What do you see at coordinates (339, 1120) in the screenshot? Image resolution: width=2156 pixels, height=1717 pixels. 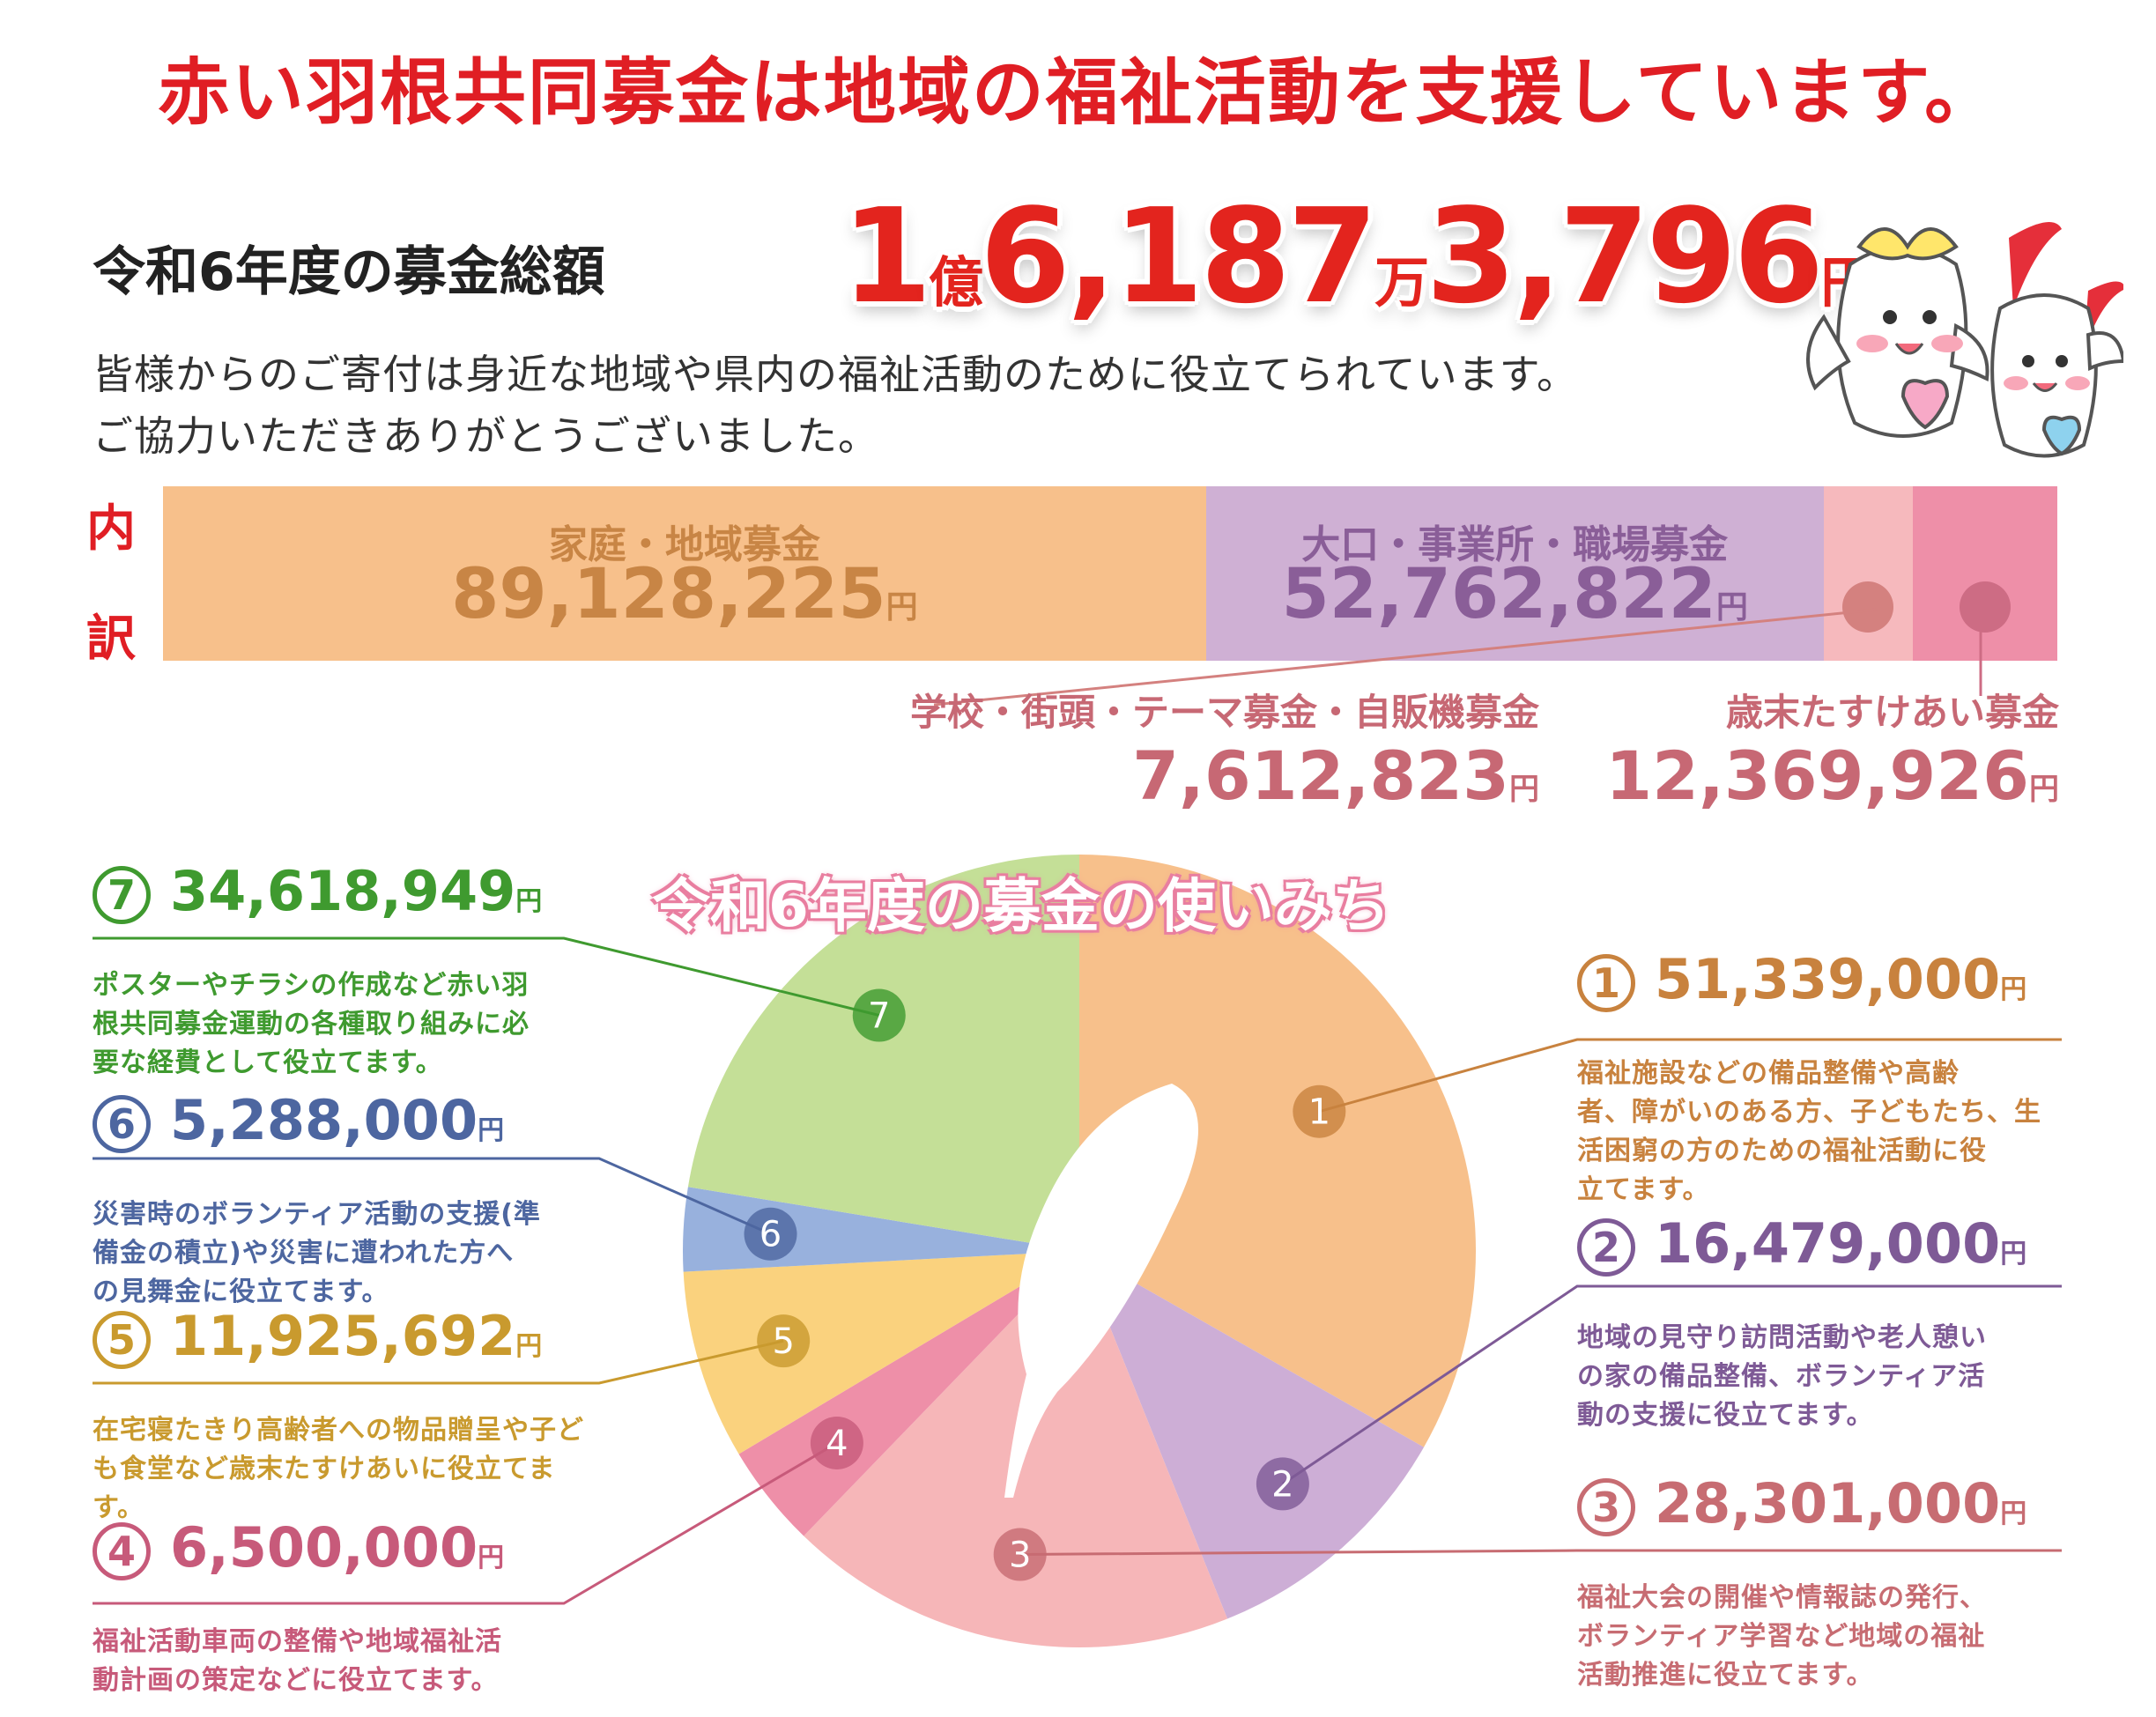 I see `usage-item-amount: 6 5,288,000円` at bounding box center [339, 1120].